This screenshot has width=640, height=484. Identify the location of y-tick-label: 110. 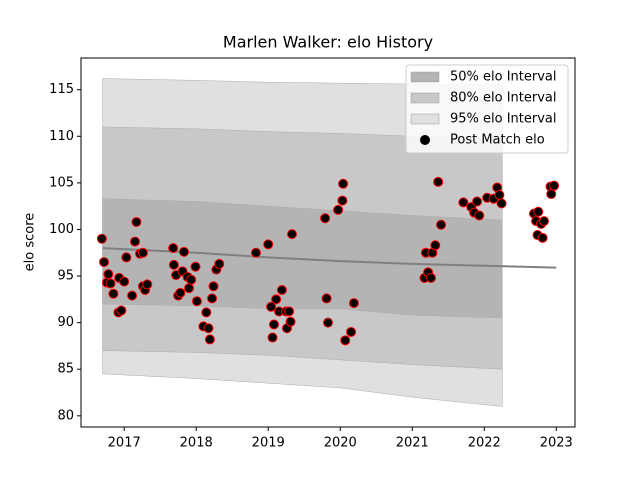
(61, 136).